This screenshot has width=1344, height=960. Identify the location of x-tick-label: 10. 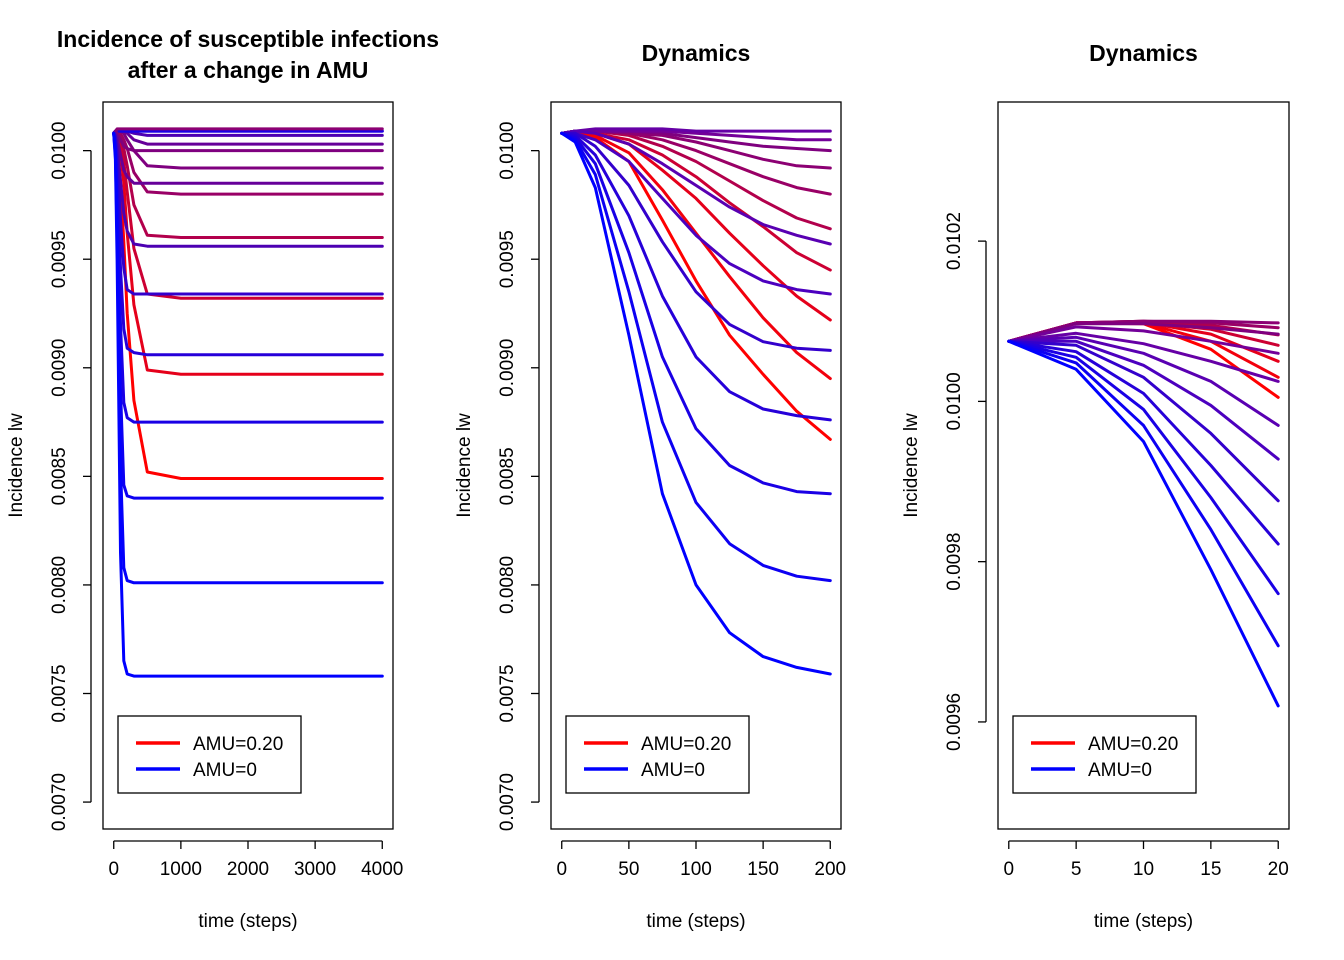
(1143, 869).